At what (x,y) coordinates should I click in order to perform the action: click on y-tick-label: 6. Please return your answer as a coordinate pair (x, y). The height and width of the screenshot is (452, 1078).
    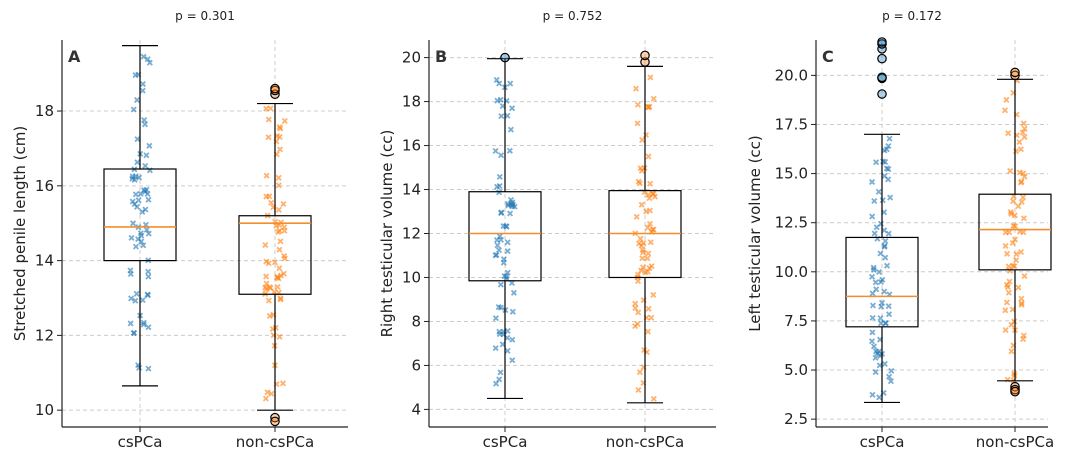
    Looking at the image, I should click on (416, 365).